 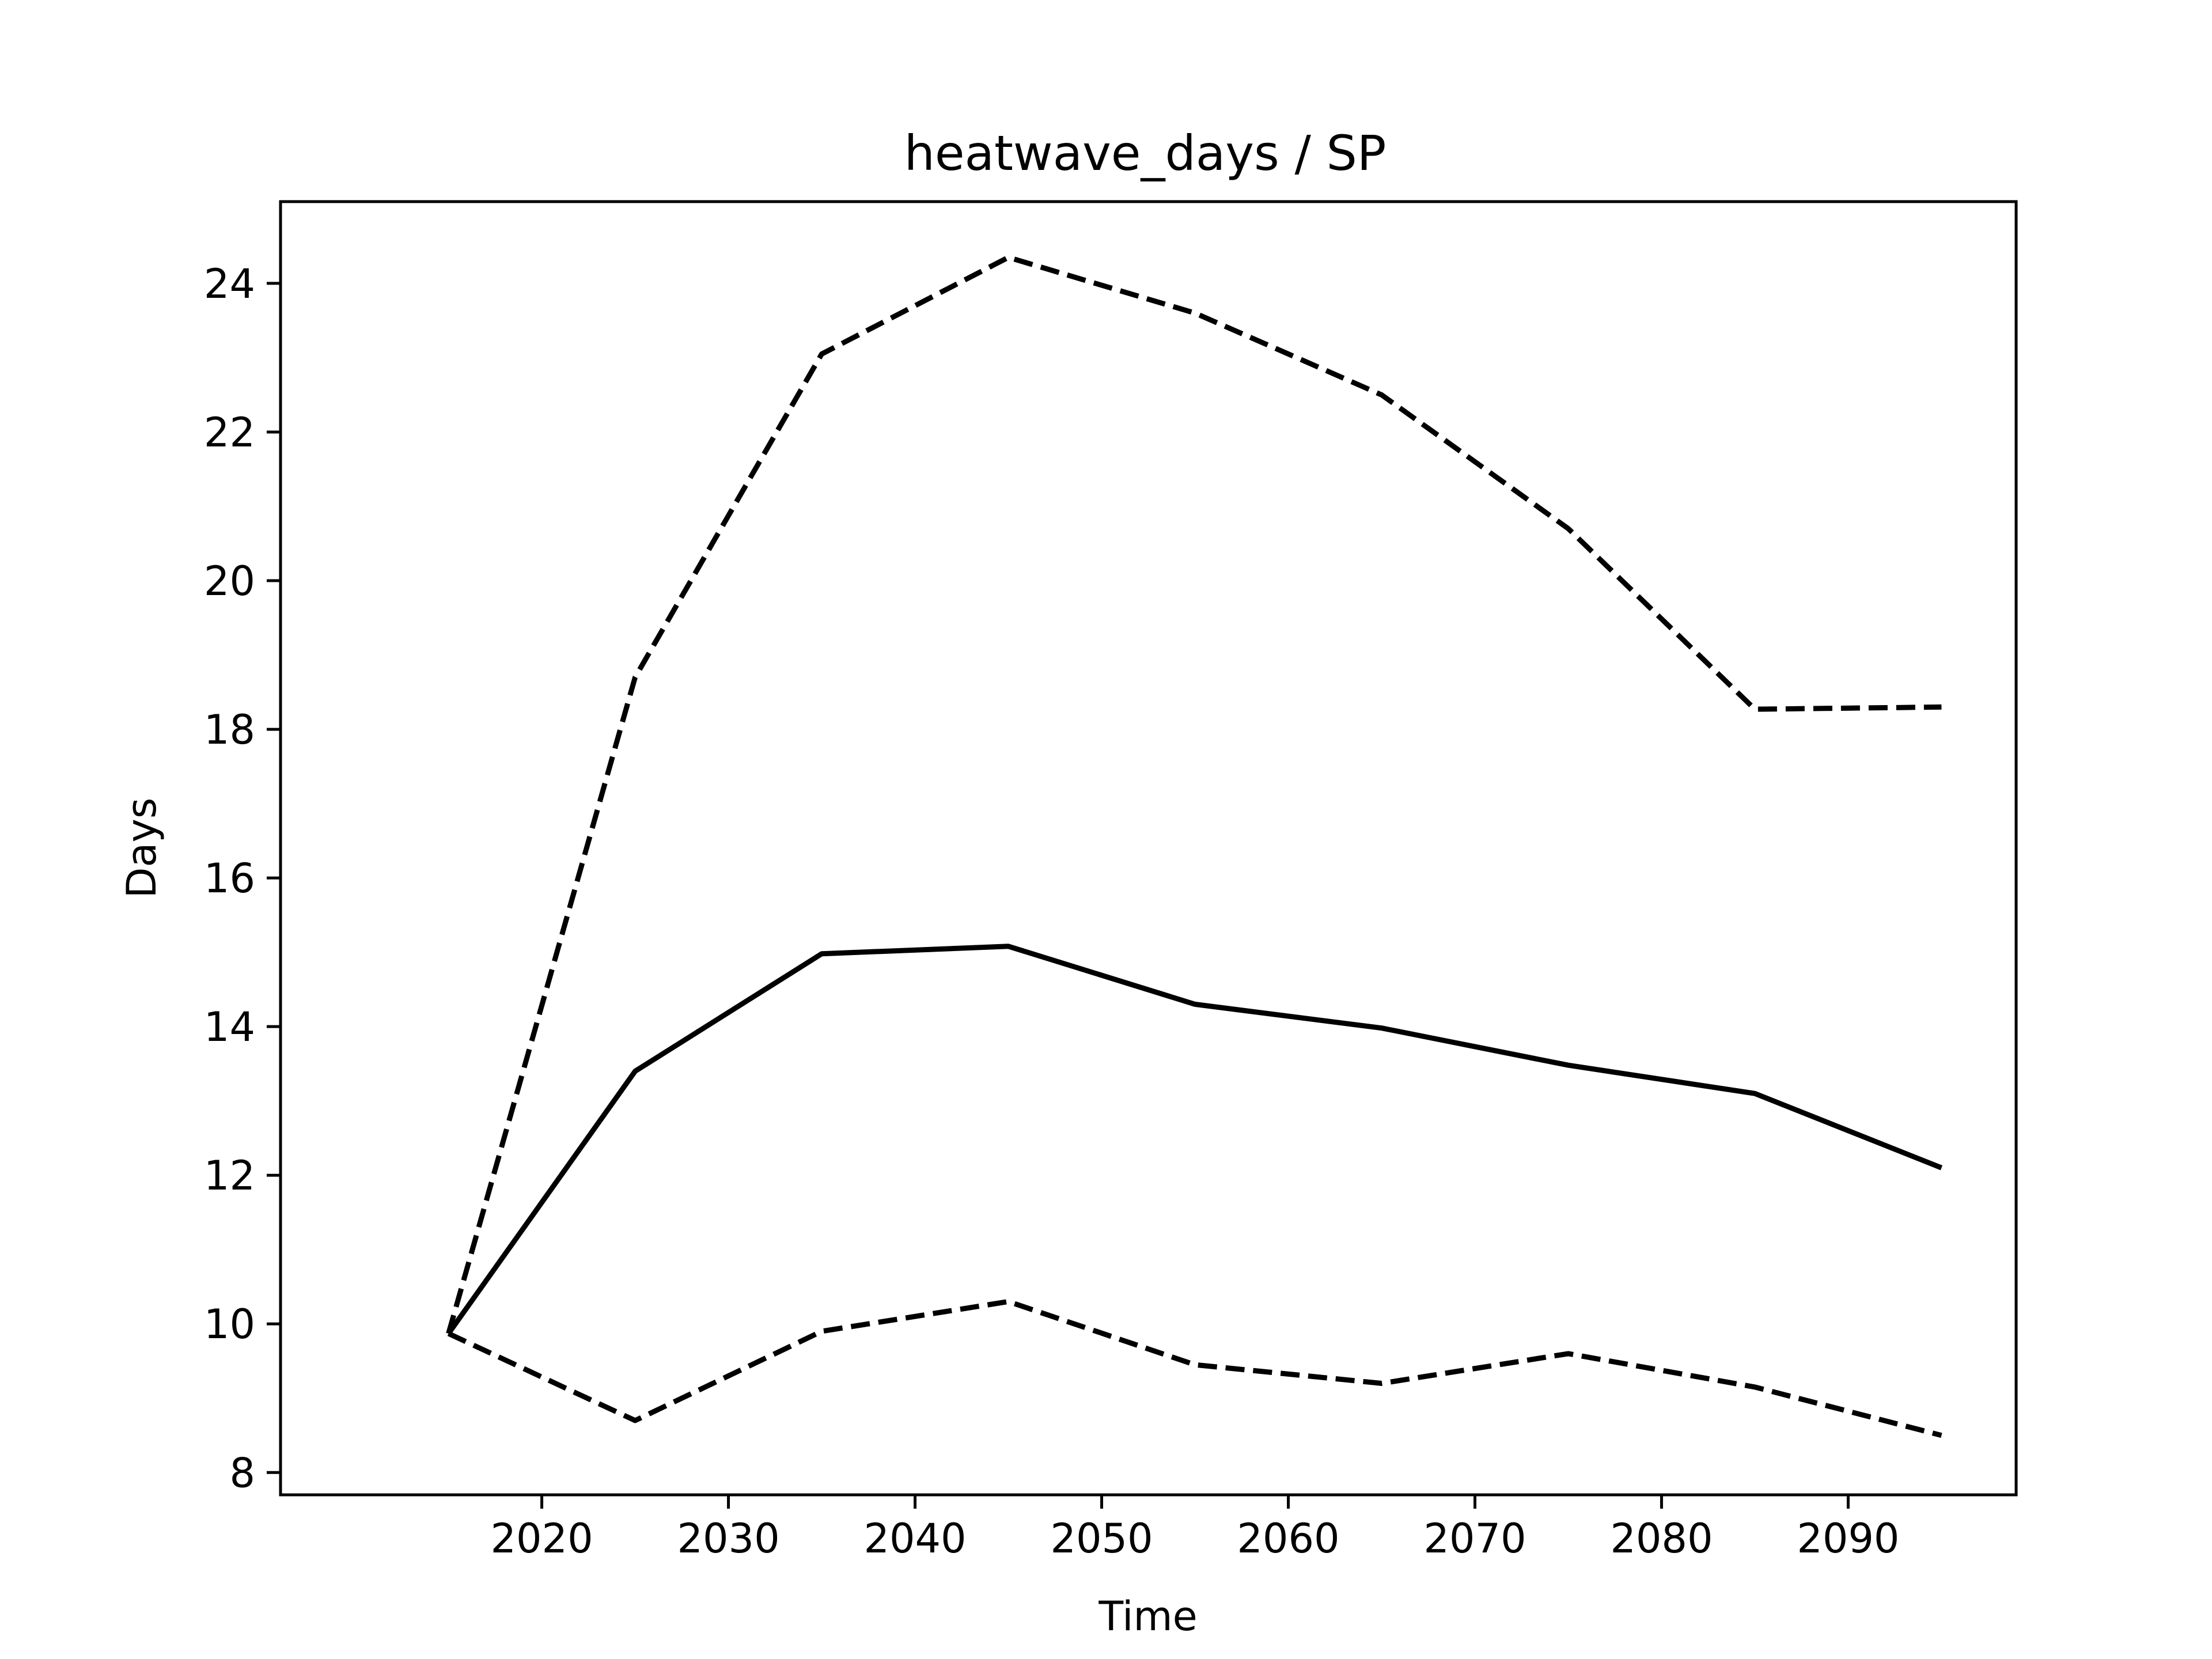 What do you see at coordinates (242, 1473) in the screenshot?
I see `y-tick-label: 8` at bounding box center [242, 1473].